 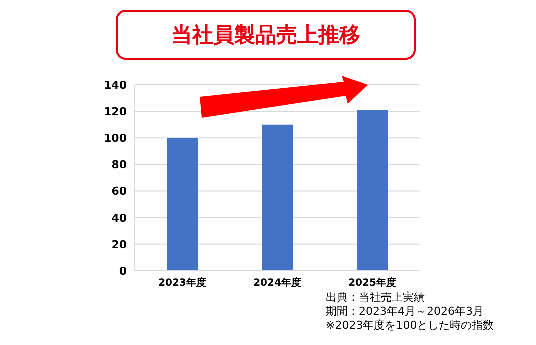 I want to click on y-tick-label: 140, so click(x=116, y=85).